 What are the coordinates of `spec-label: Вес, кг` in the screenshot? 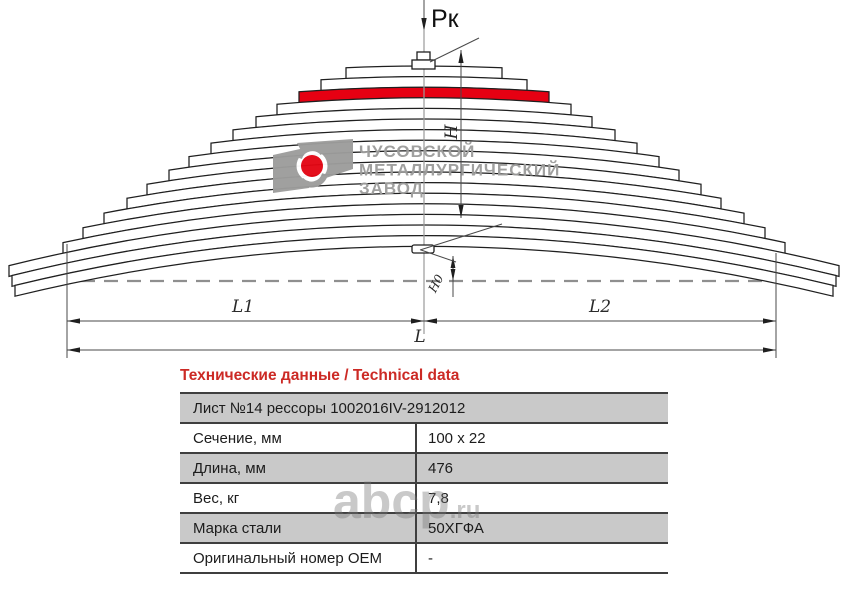 It's located at (298, 498).